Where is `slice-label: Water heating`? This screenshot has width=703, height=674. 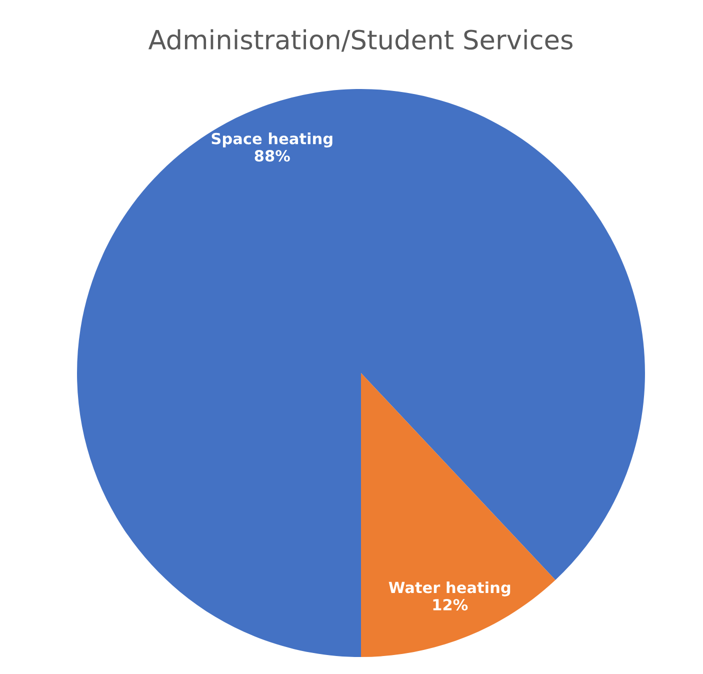
slice-label: Water heating is located at coordinates (449, 588).